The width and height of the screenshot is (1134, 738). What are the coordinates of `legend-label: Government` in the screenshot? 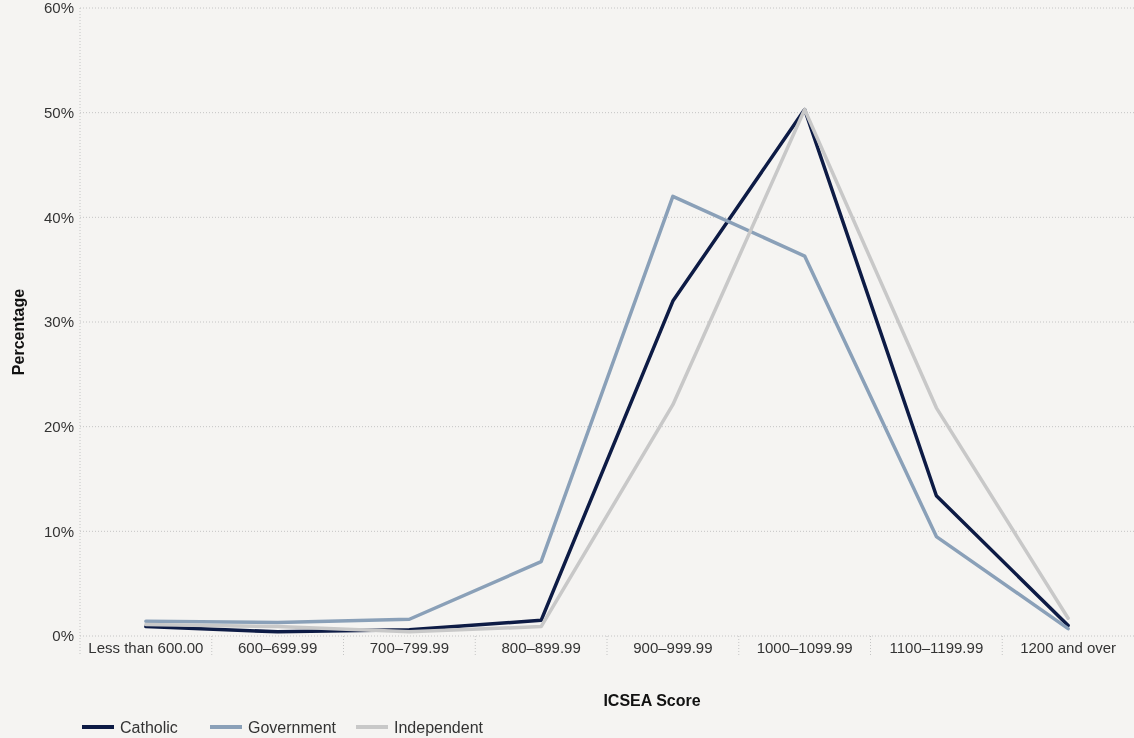 It's located at (292, 727).